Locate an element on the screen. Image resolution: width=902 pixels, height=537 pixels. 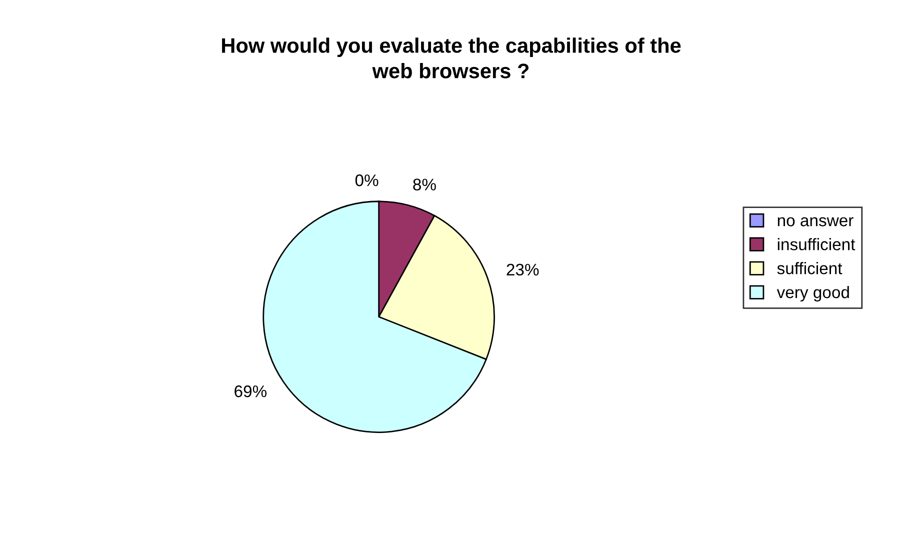
legend-label: insufficient is located at coordinates (817, 244).